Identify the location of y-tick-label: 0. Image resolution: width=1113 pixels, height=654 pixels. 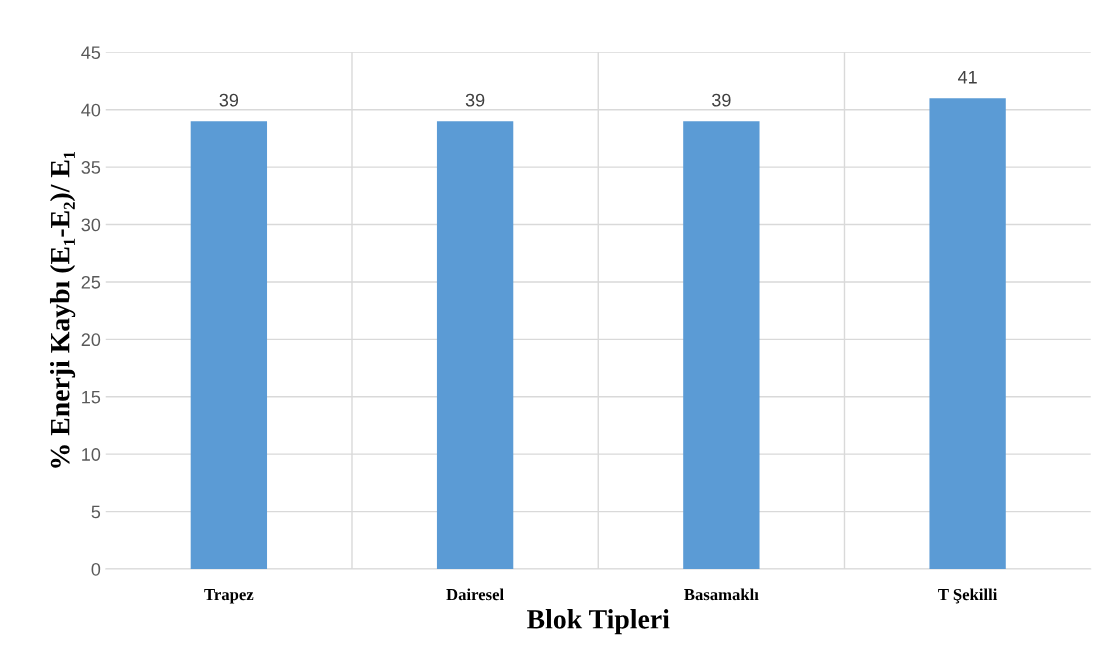
(96, 569).